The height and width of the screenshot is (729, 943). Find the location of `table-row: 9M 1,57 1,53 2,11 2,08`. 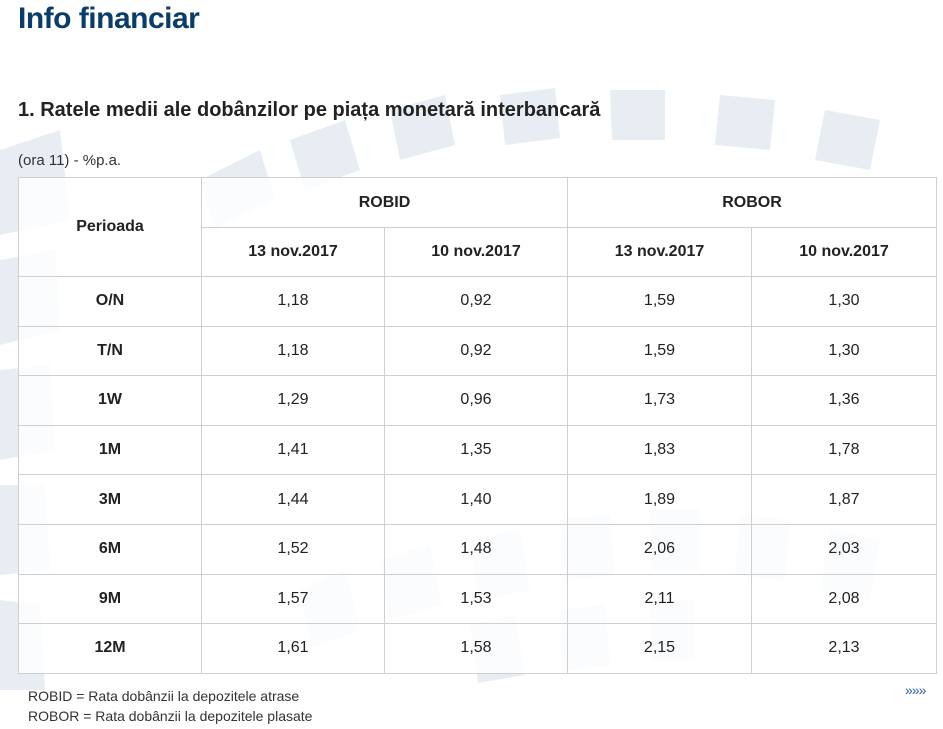

table-row: 9M 1,57 1,53 2,11 2,08 is located at coordinates (477, 599).